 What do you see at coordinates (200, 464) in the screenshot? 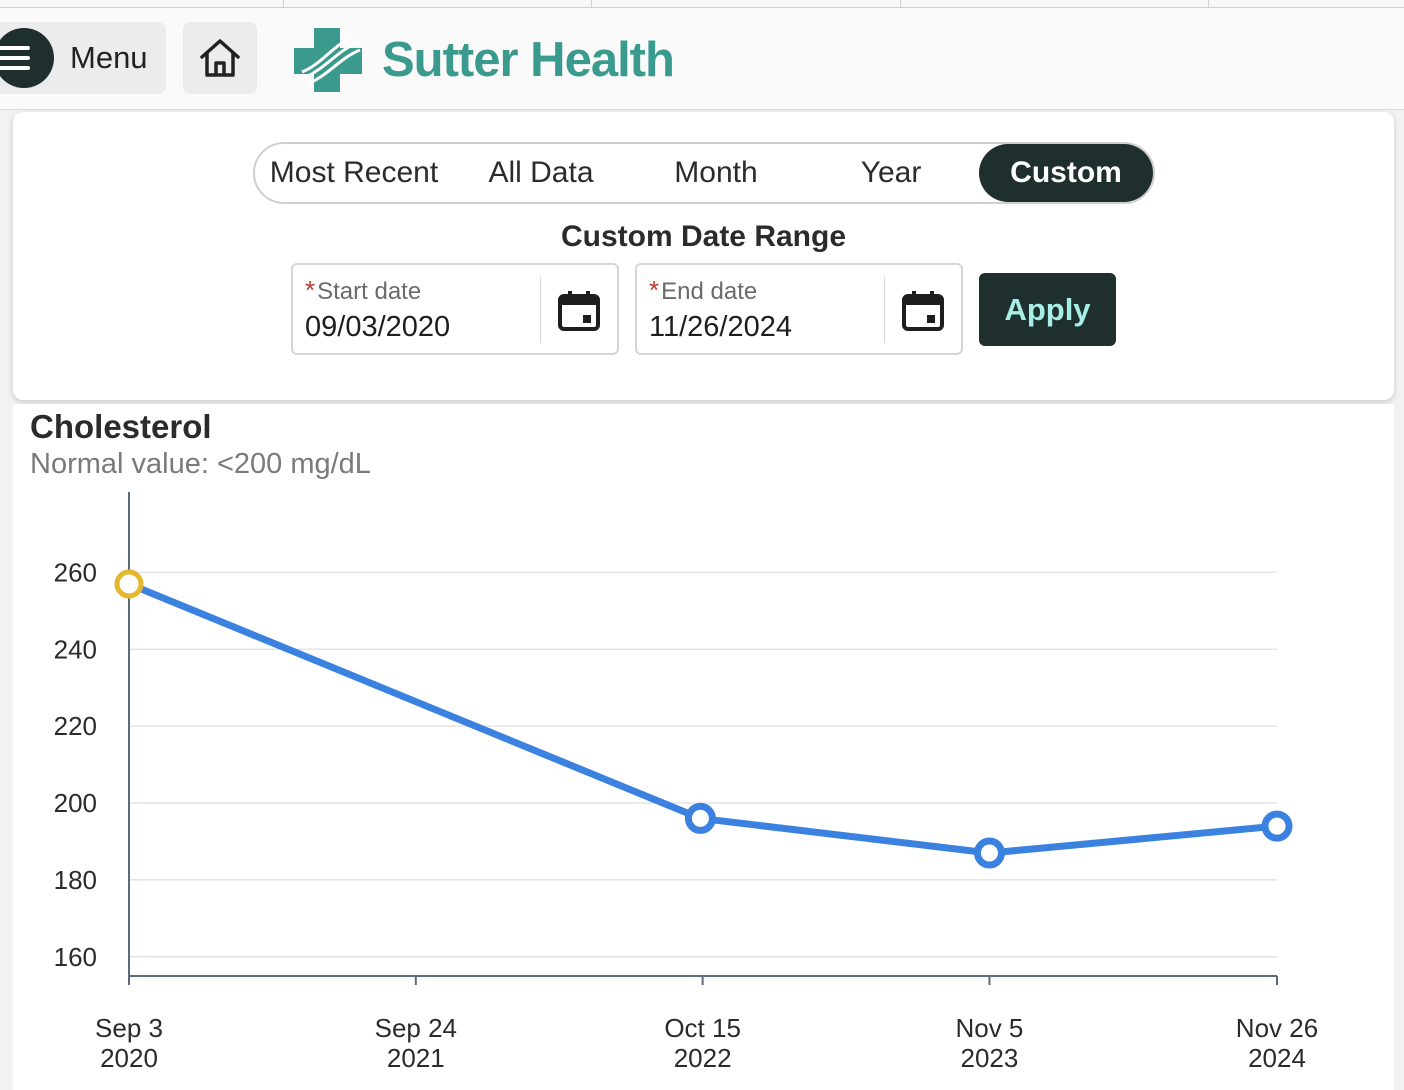
I see `chart-subtitle: Normal value: <200 mg/dL` at bounding box center [200, 464].